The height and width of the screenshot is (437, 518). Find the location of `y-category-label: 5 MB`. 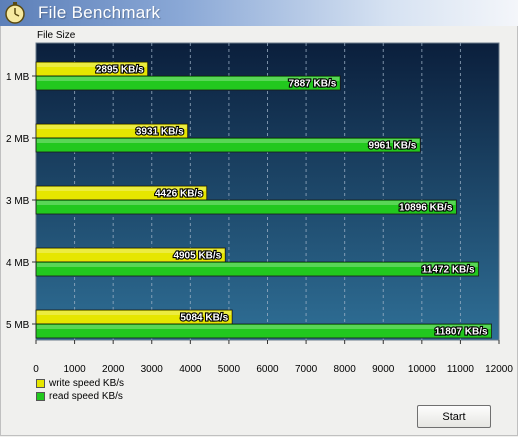

y-category-label: 5 MB is located at coordinates (18, 325).